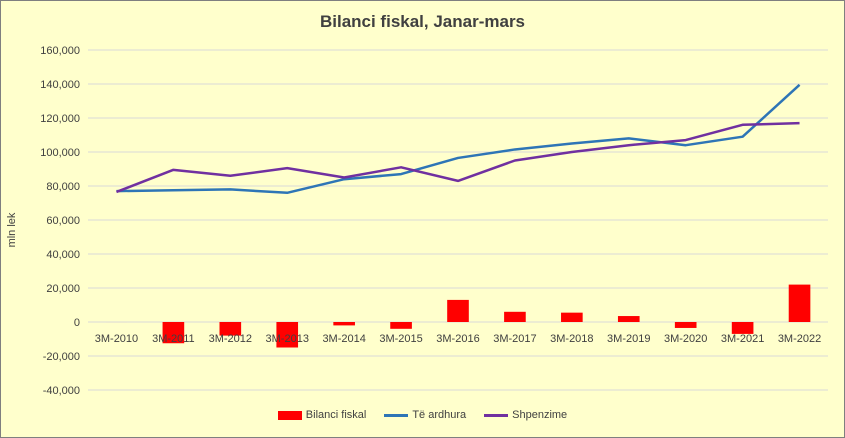  I want to click on legend-item: Shpenzime, so click(525, 415).